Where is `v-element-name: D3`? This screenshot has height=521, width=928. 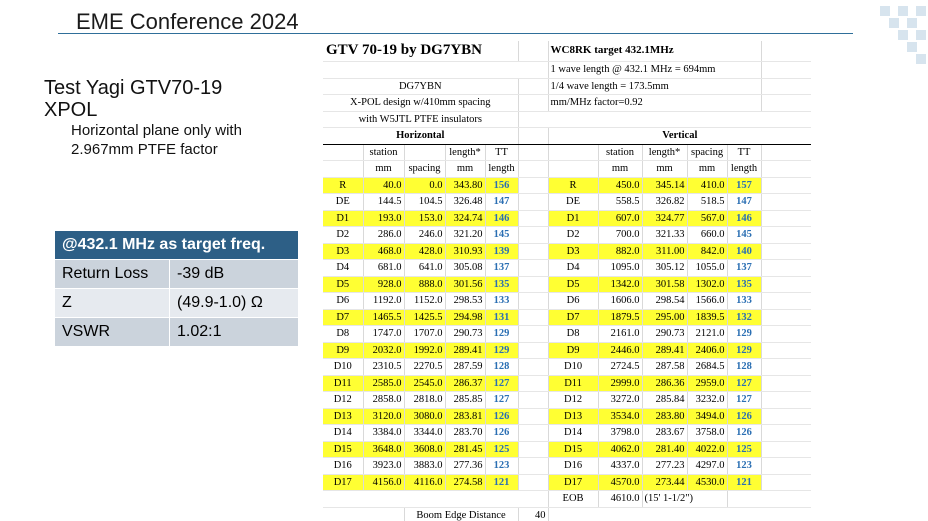
v-element-name: D3 is located at coordinates (573, 251).